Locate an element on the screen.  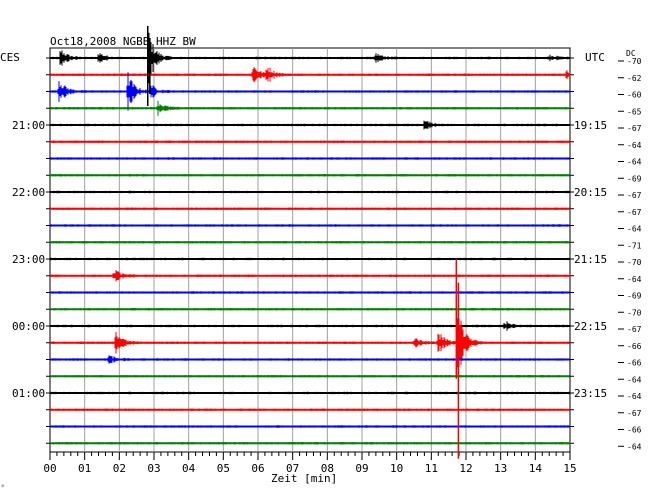
x-tick-label: 00 is located at coordinates (49, 468).